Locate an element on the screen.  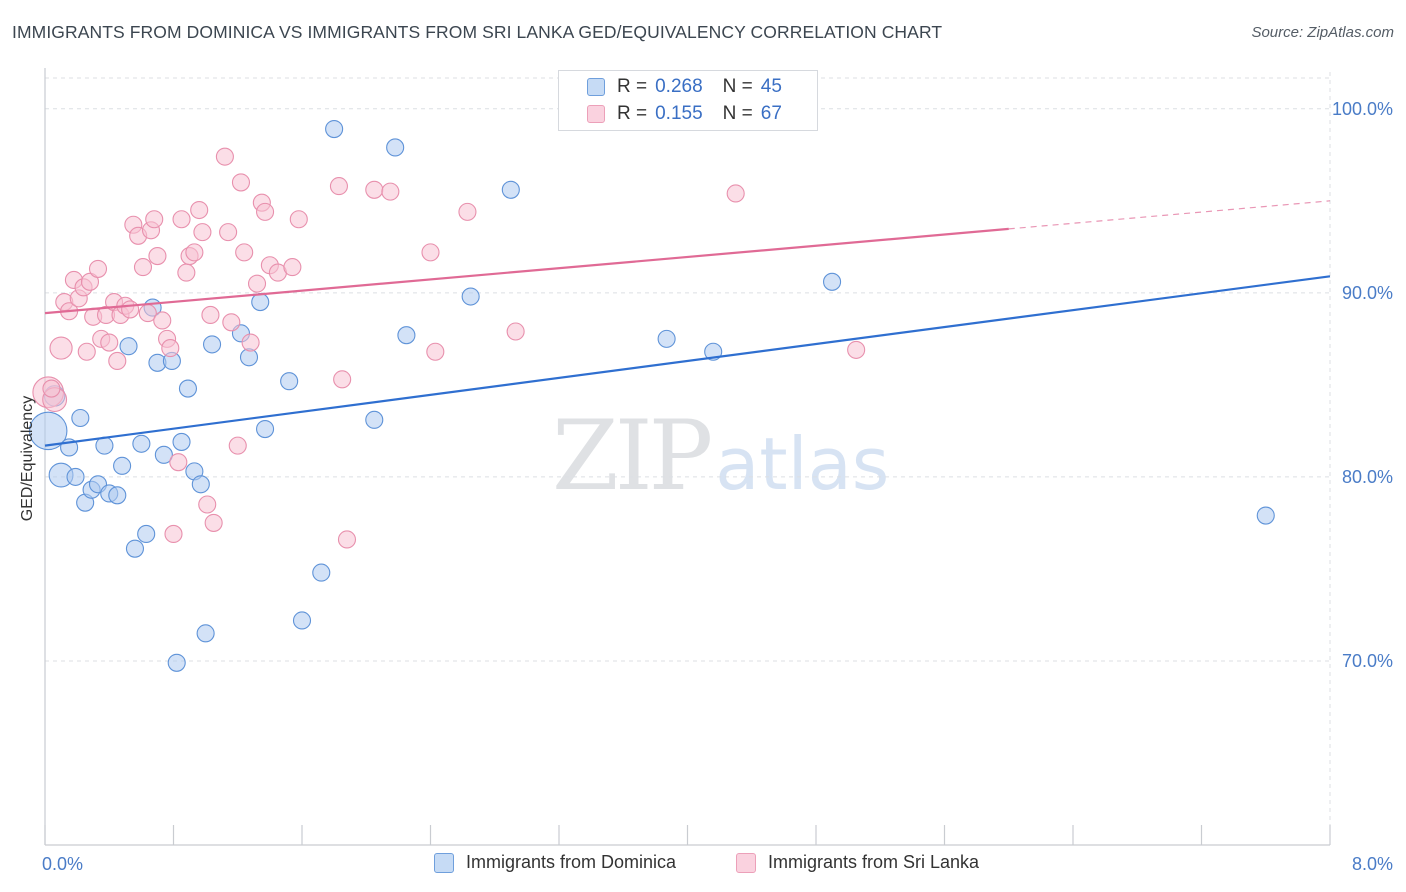
srilanka-n-label: N = is located at coordinates (737, 113).